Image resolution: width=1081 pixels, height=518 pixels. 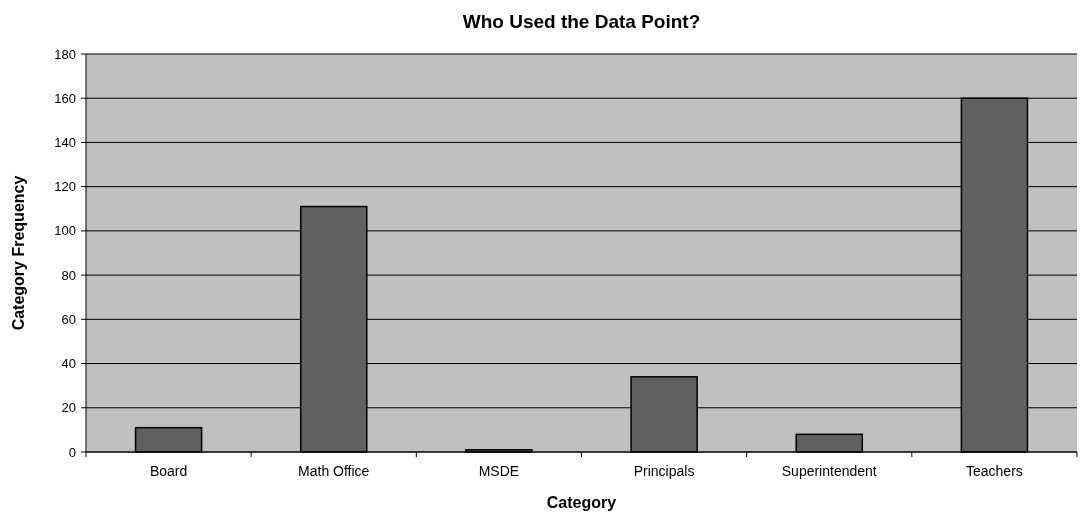 I want to click on y-tick-label: 40, so click(x=68, y=364).